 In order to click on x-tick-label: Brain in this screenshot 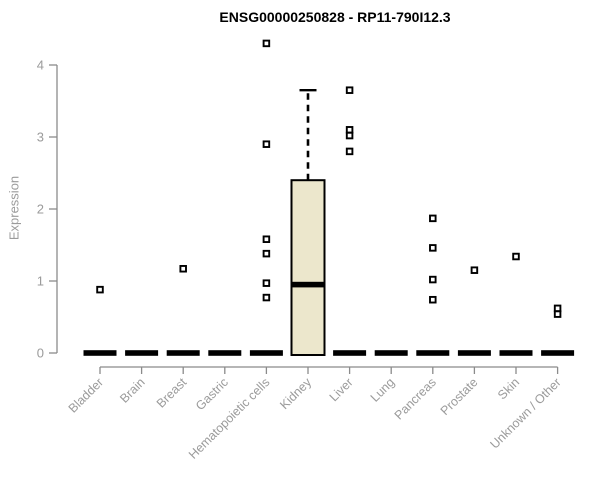, I will do `click(132, 390)`.